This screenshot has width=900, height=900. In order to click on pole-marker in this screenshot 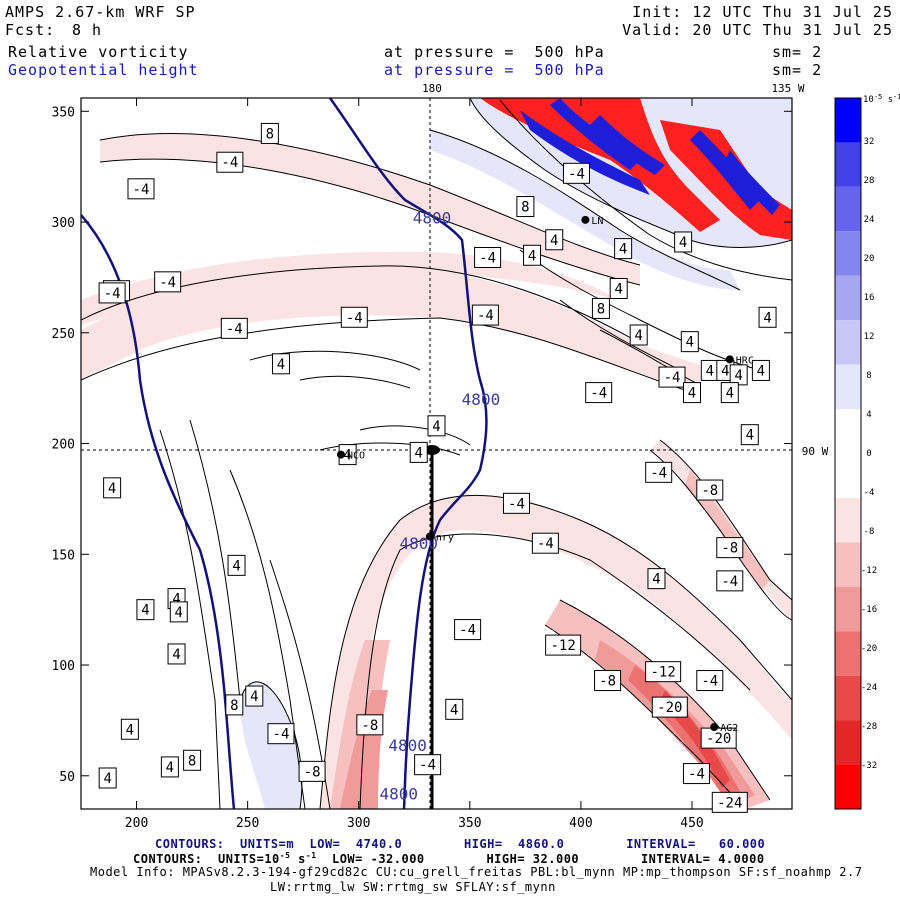, I will do `click(432, 450)`.